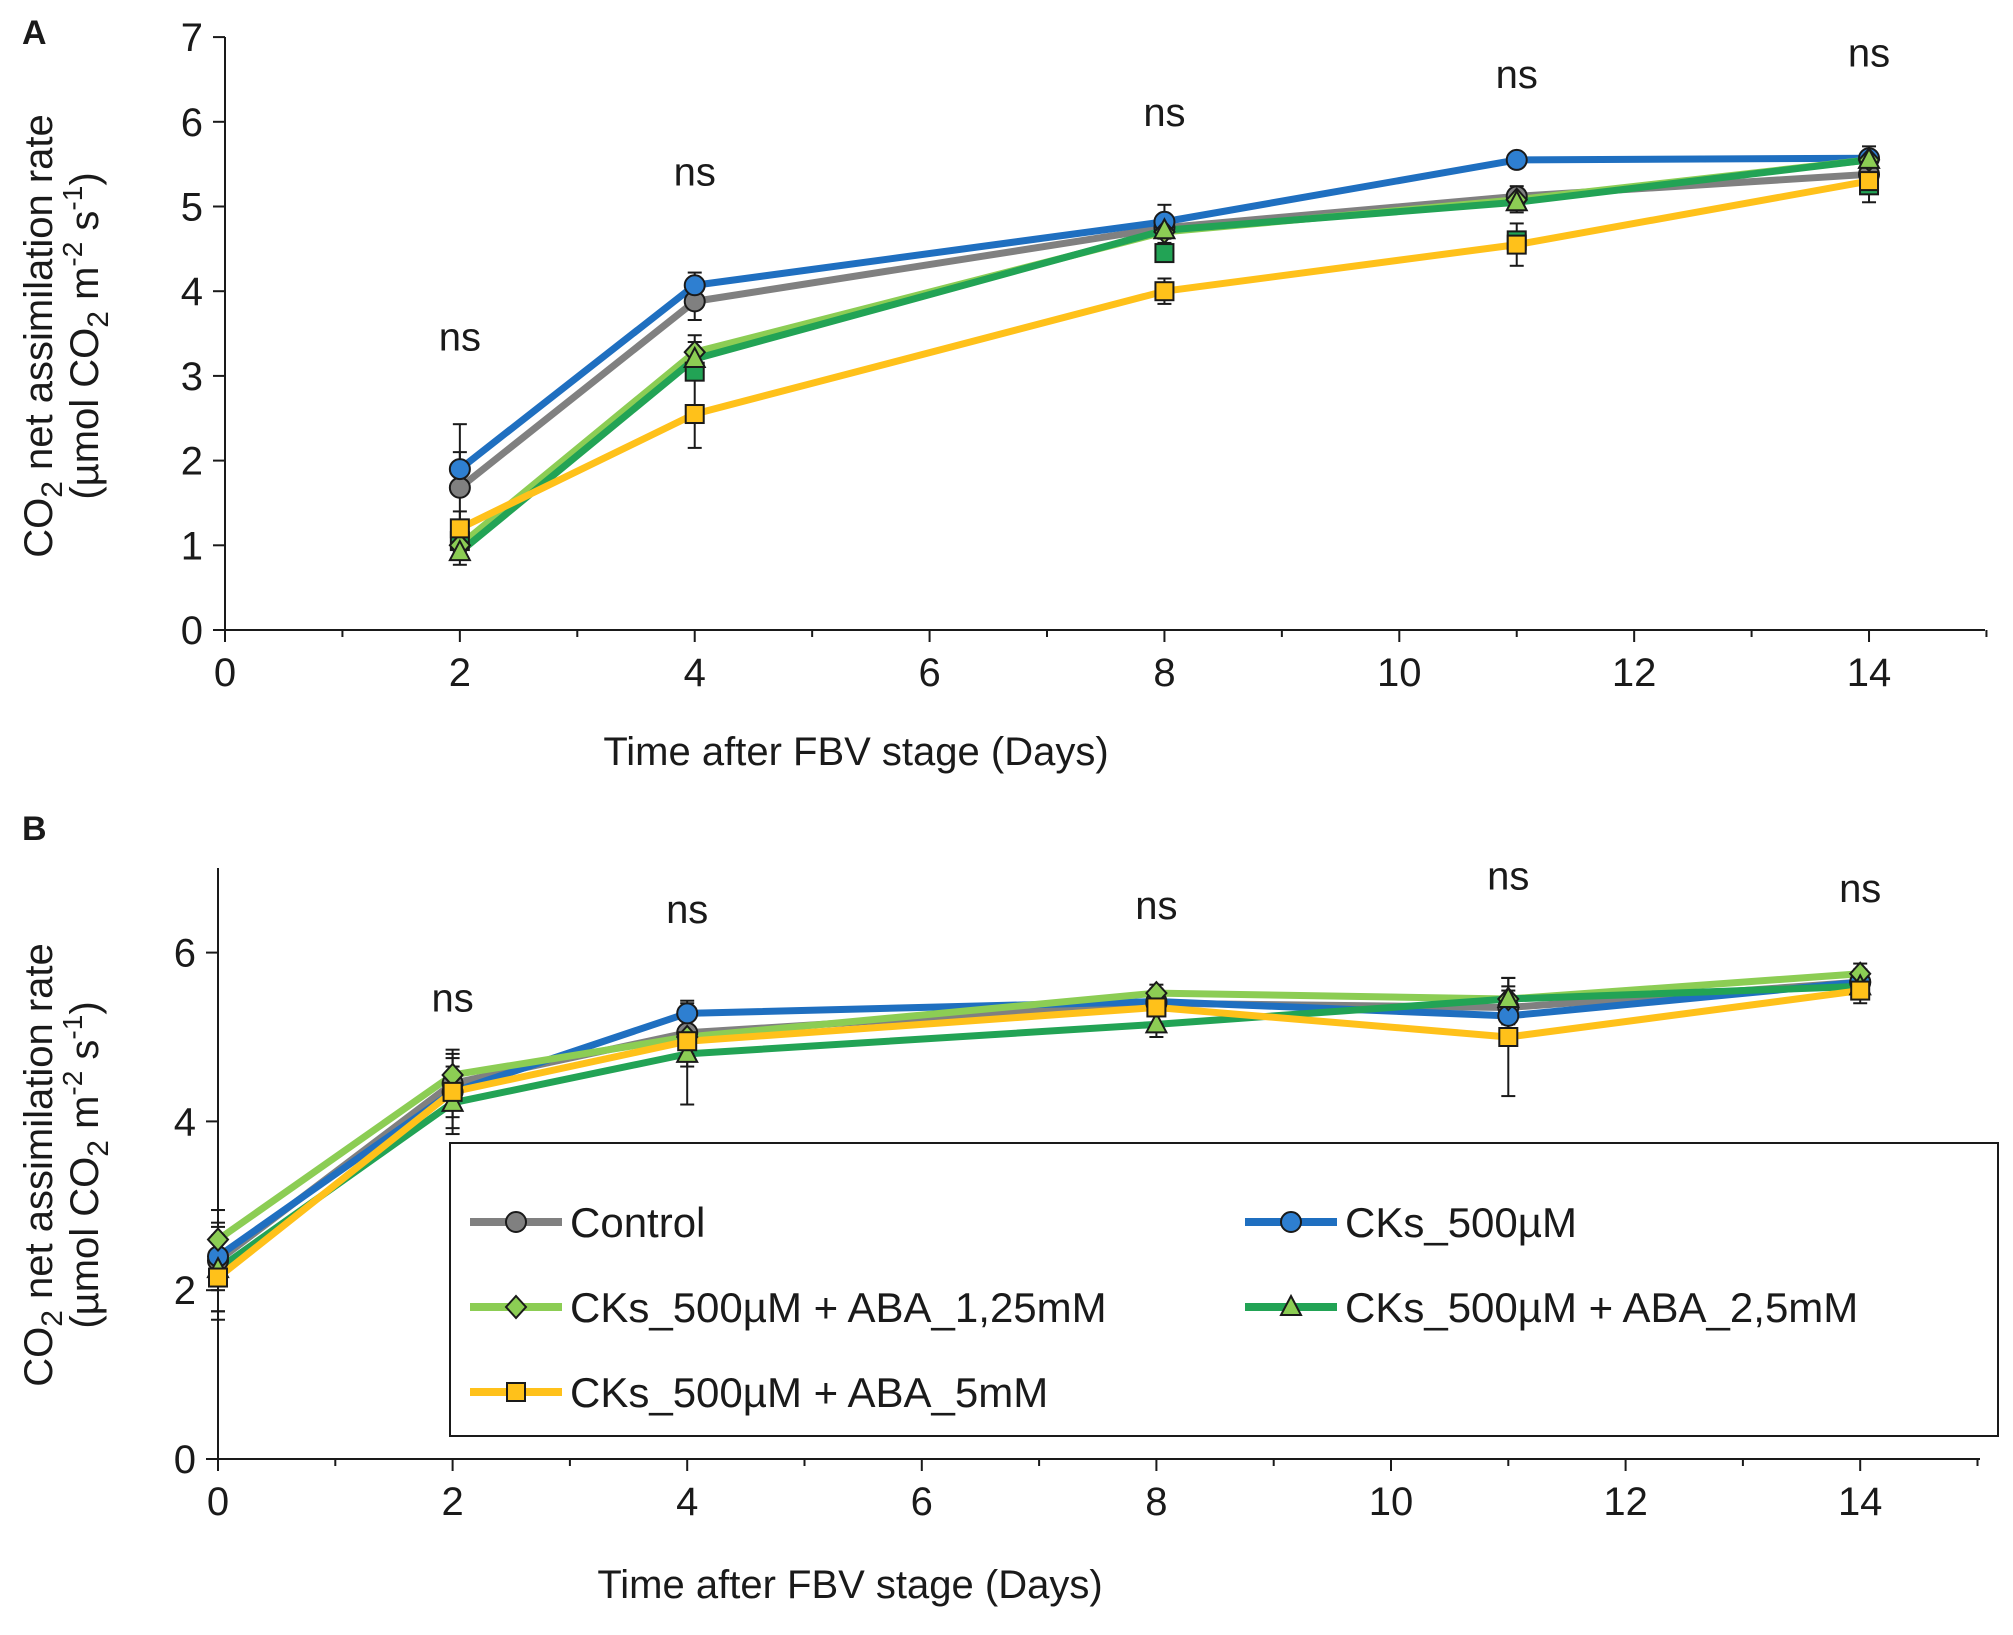 This screenshot has height=1635, width=2013. I want to click on panel-b-x-tick-label: 0, so click(218, 1502).